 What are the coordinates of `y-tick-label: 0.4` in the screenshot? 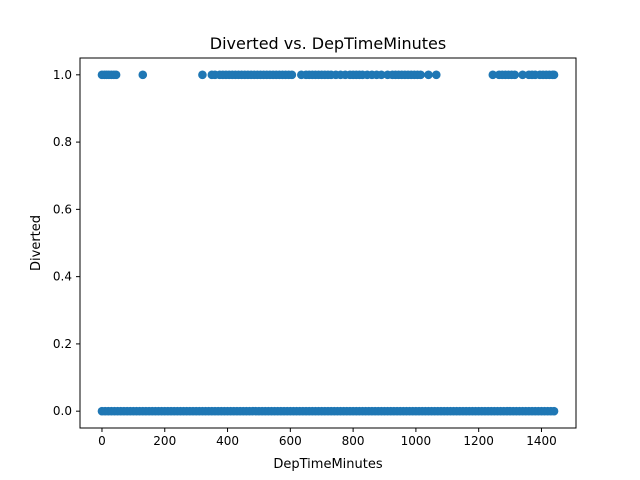 It's located at (62, 277).